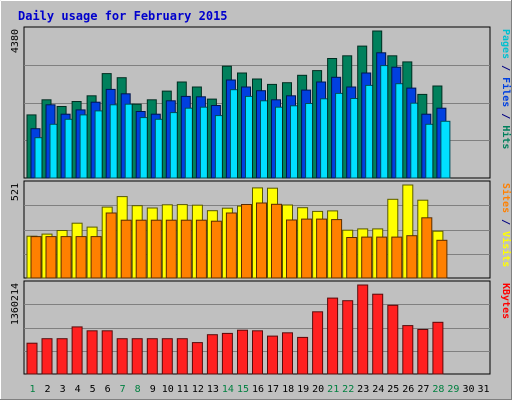  What do you see at coordinates (378, 389) in the screenshot?
I see `day-label-24: 24` at bounding box center [378, 389].